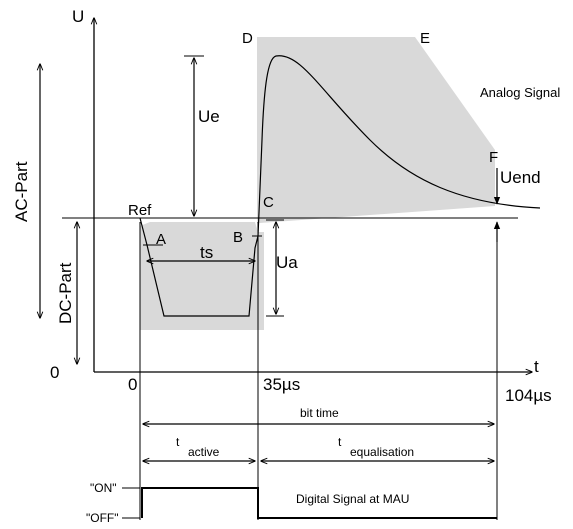 This screenshot has width=573, height=529. Describe the element at coordinates (140, 210) in the screenshot. I see `point-ref-label: Ref` at that location.